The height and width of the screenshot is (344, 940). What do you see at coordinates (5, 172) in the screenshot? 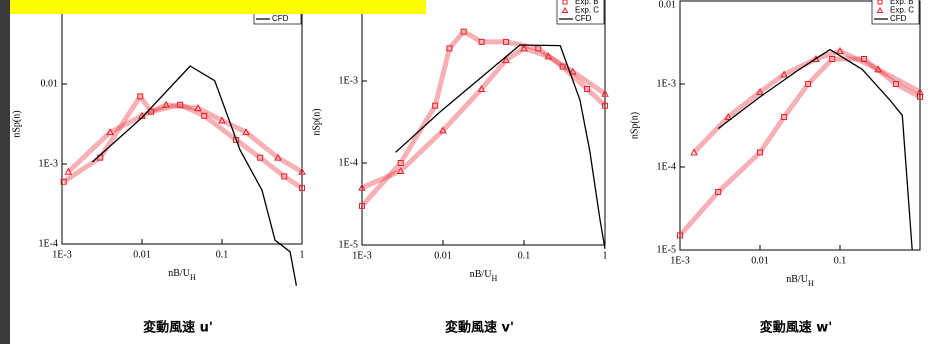
I see `side-strip` at bounding box center [5, 172].